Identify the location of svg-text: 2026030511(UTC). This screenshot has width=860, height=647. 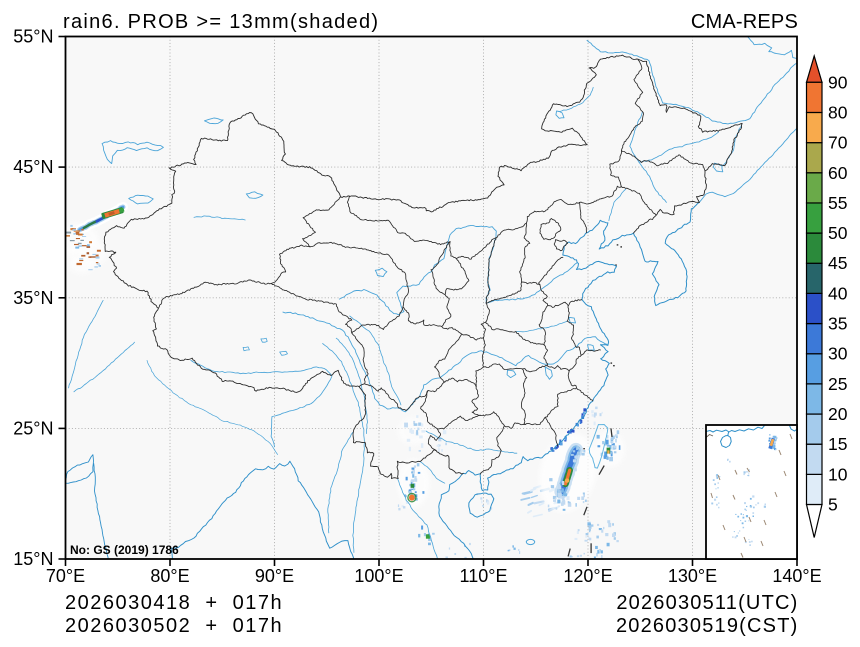
(707, 603).